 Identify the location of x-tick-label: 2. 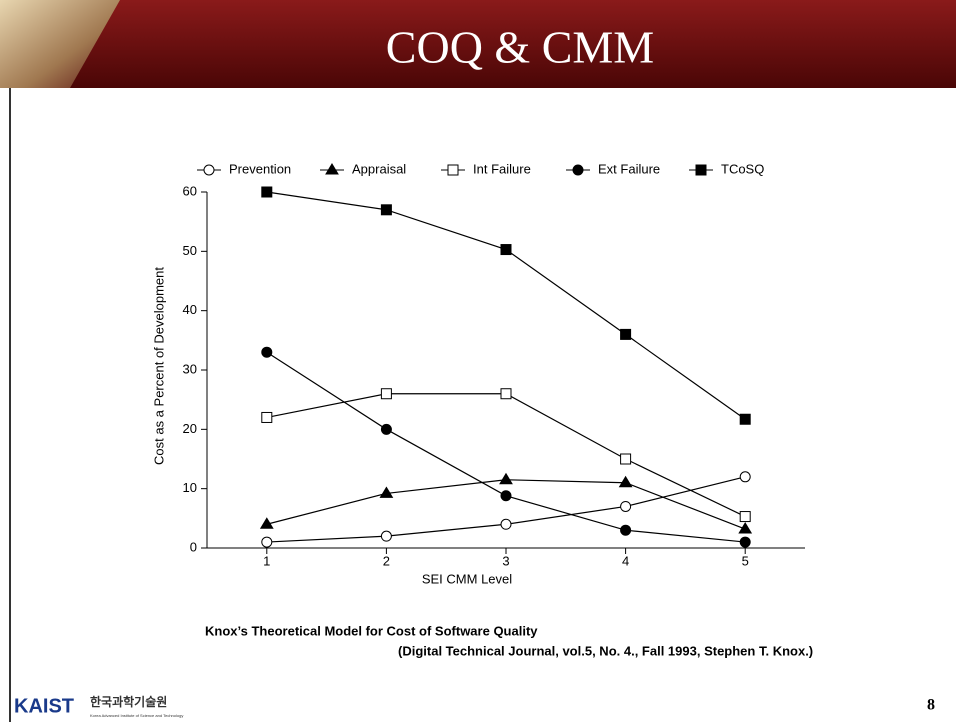
(386, 560).